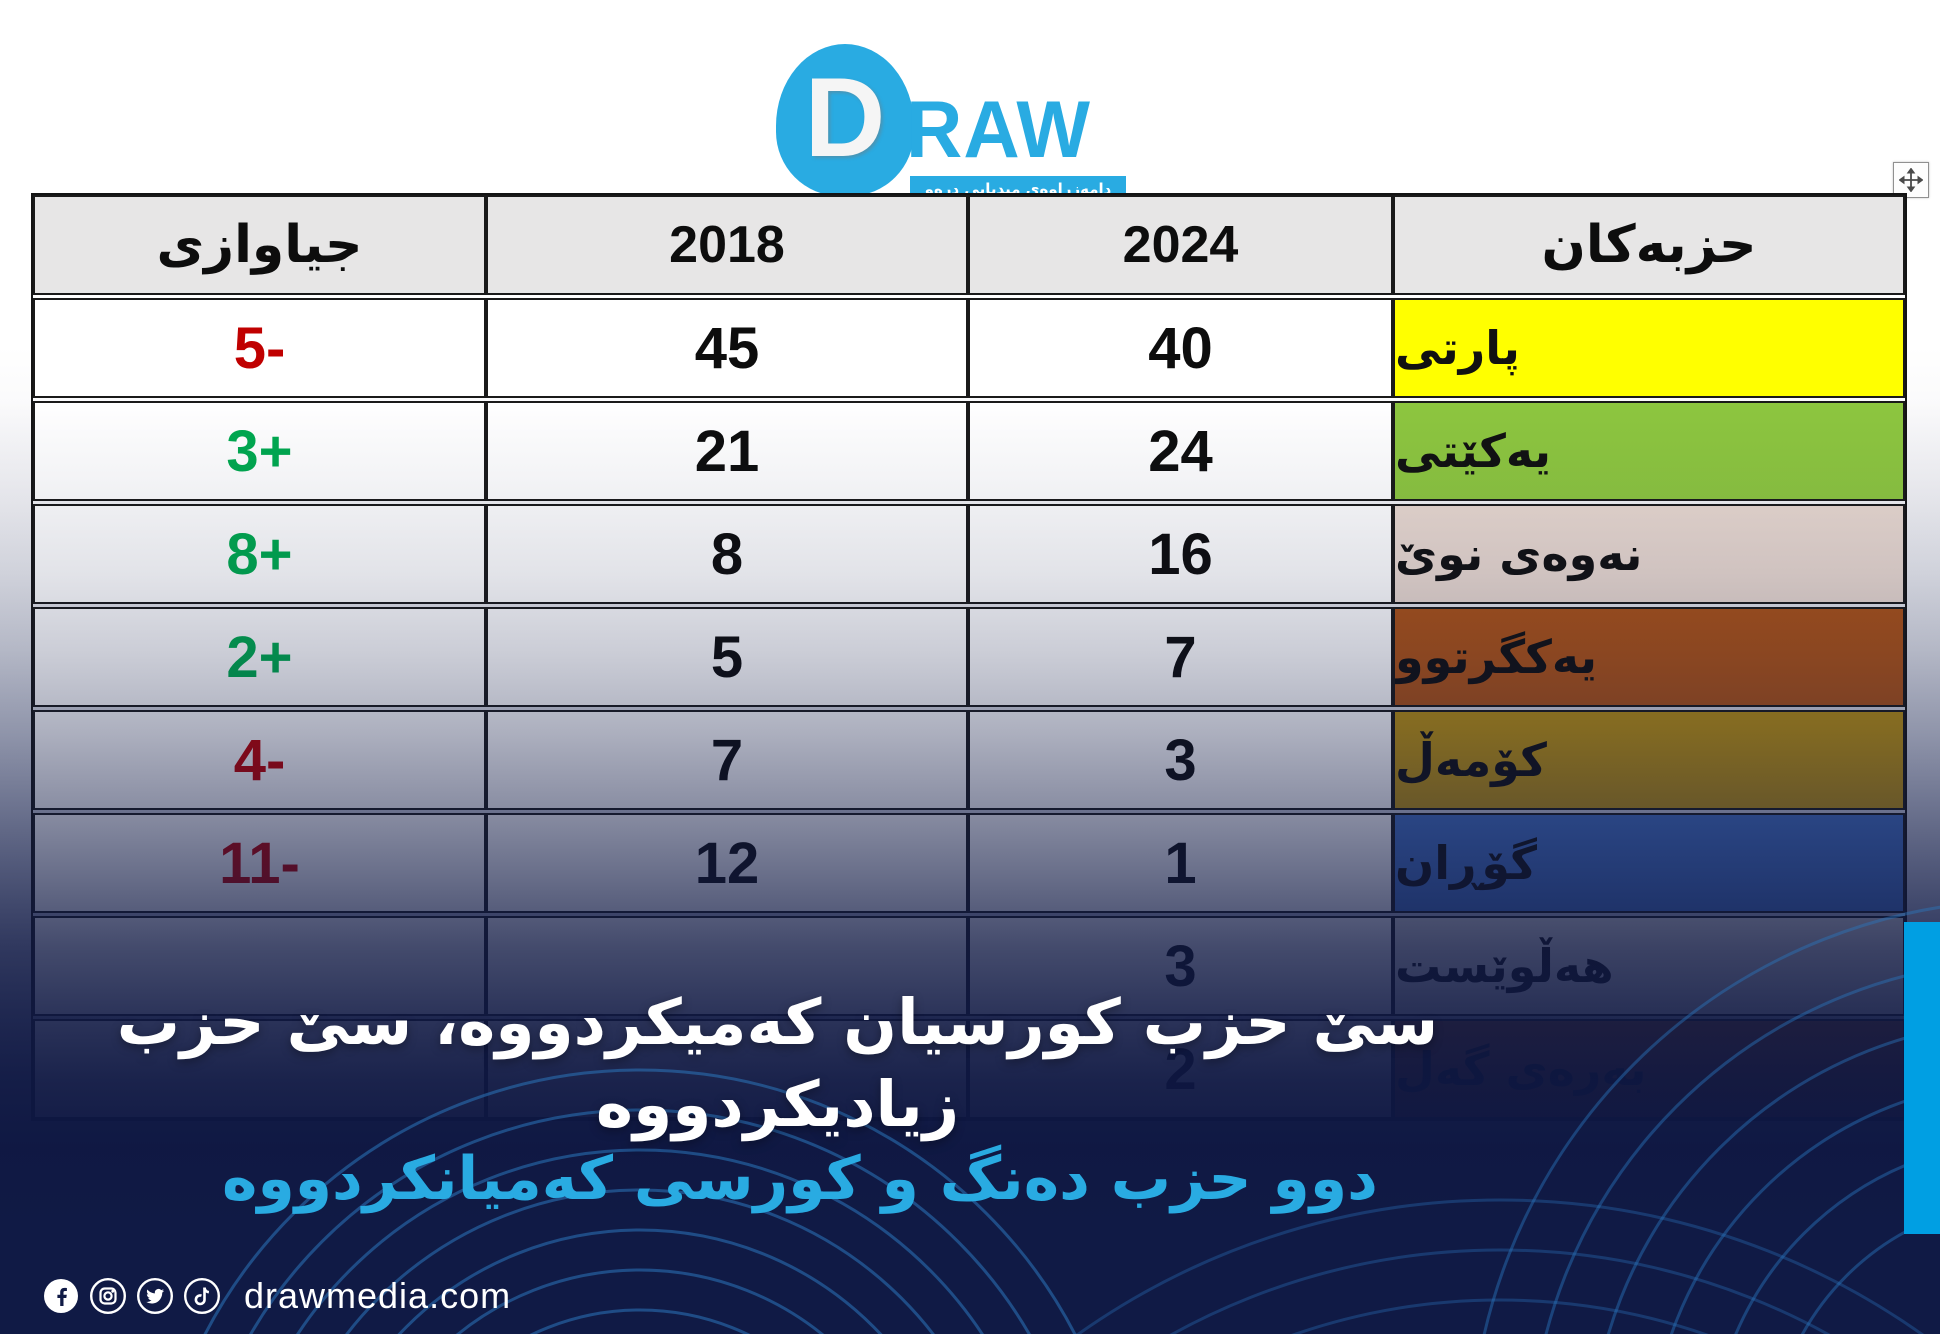 The width and height of the screenshot is (1940, 1334). I want to click on col-header-parties: حزبەکان, so click(1649, 245).